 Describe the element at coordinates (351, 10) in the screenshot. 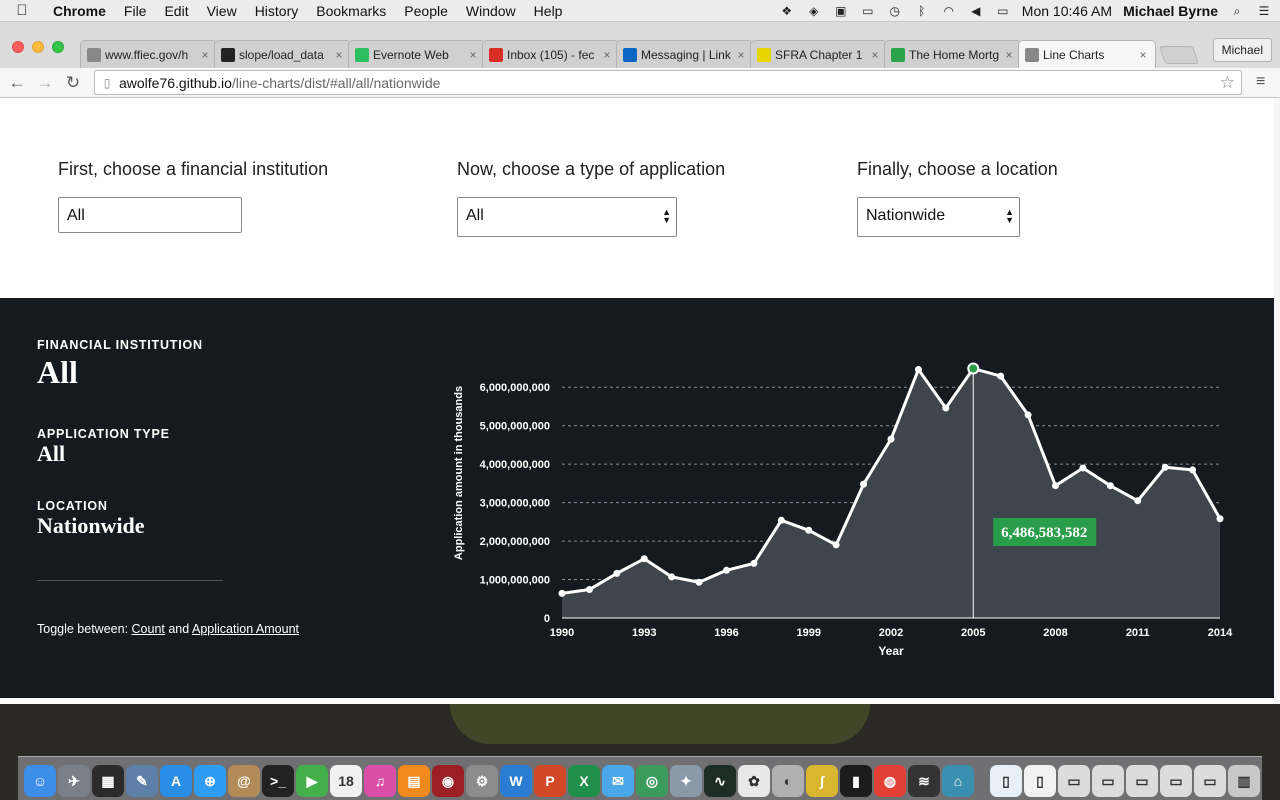

I see `menu-bookmarks: Bookmarks` at that location.